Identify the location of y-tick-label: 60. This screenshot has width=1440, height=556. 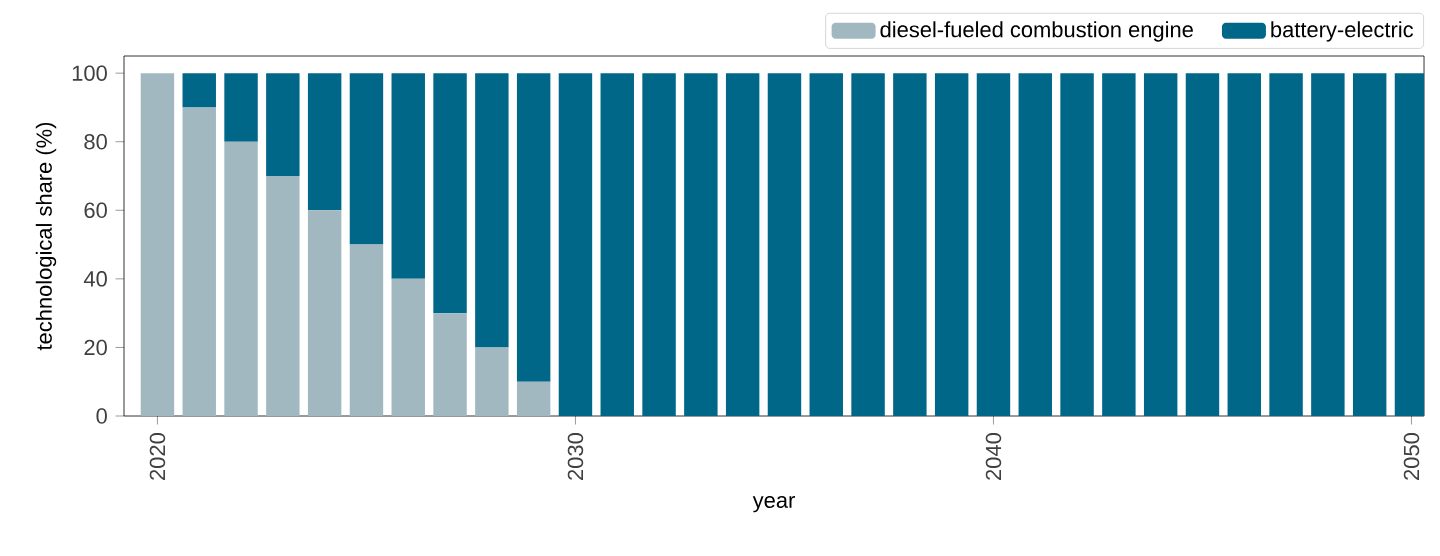
(95, 210).